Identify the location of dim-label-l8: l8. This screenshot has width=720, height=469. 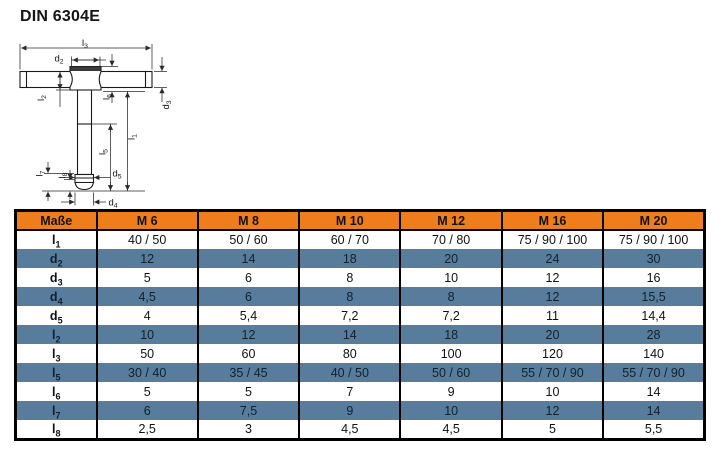
(63, 175).